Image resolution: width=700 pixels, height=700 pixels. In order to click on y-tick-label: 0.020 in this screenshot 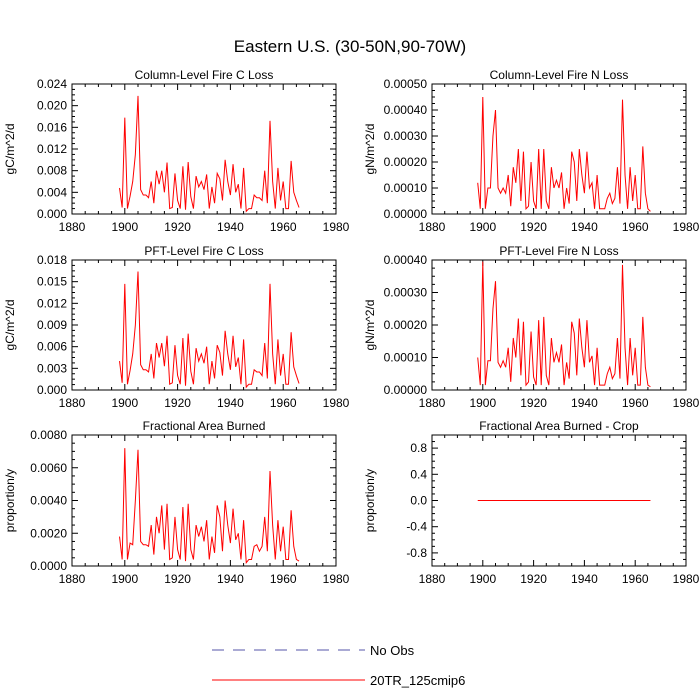, I will do `click(52, 106)`.